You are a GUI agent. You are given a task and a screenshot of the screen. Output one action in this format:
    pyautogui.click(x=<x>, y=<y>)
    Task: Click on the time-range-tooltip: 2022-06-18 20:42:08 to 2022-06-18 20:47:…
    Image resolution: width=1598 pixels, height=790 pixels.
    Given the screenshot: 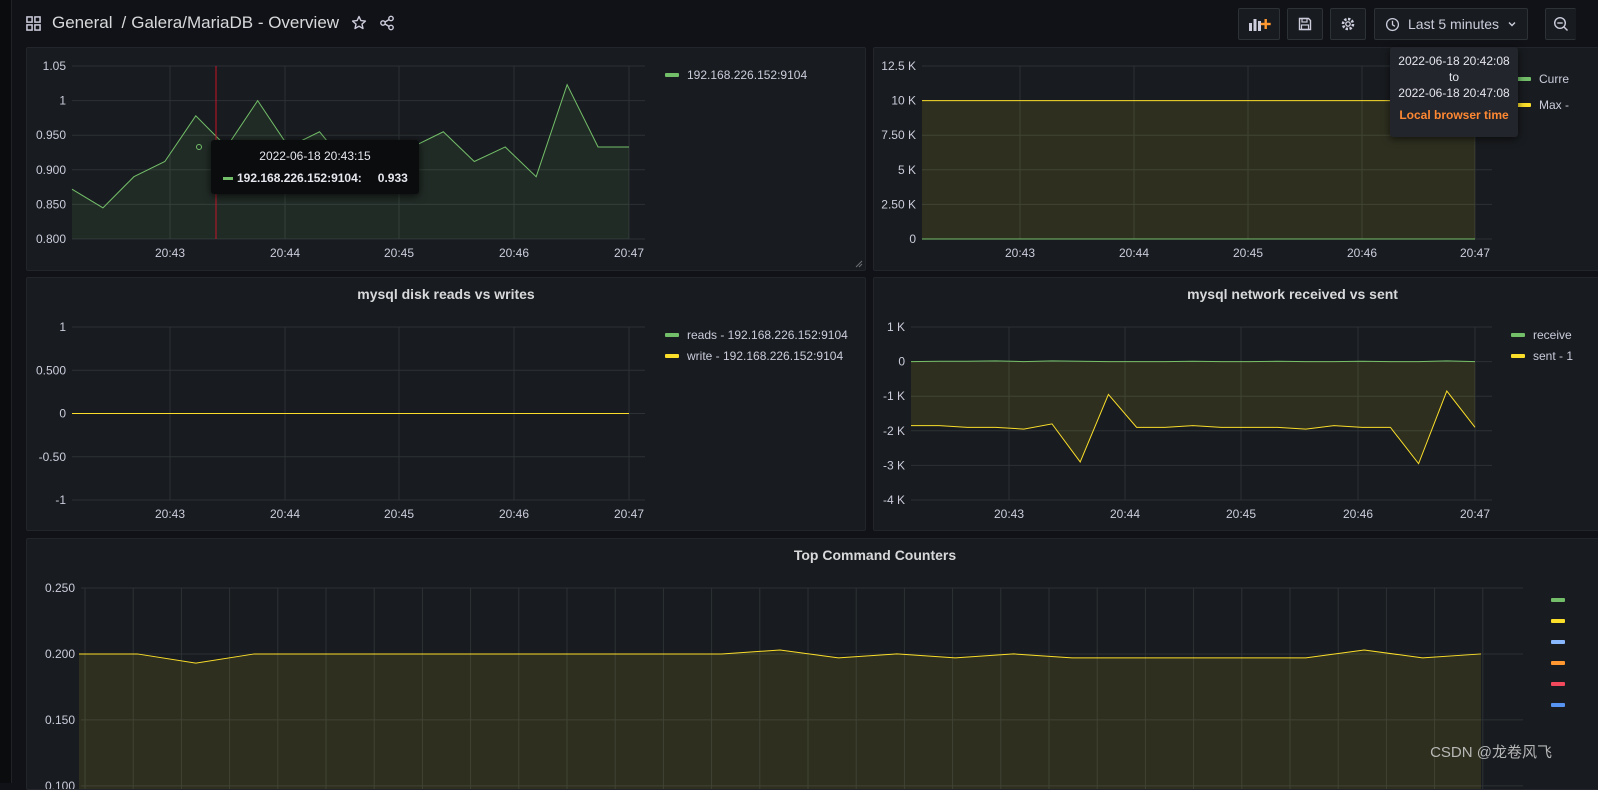 What is the action you would take?
    pyautogui.click(x=1454, y=92)
    